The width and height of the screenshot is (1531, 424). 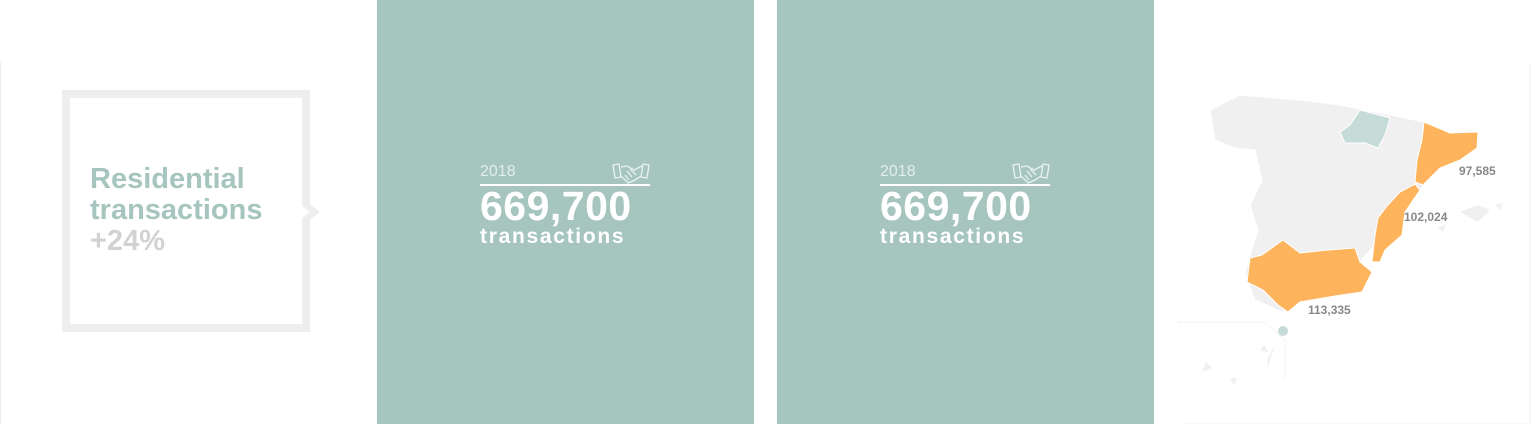 What do you see at coordinates (1477, 171) in the screenshot?
I see `catalonia-label: 97,585` at bounding box center [1477, 171].